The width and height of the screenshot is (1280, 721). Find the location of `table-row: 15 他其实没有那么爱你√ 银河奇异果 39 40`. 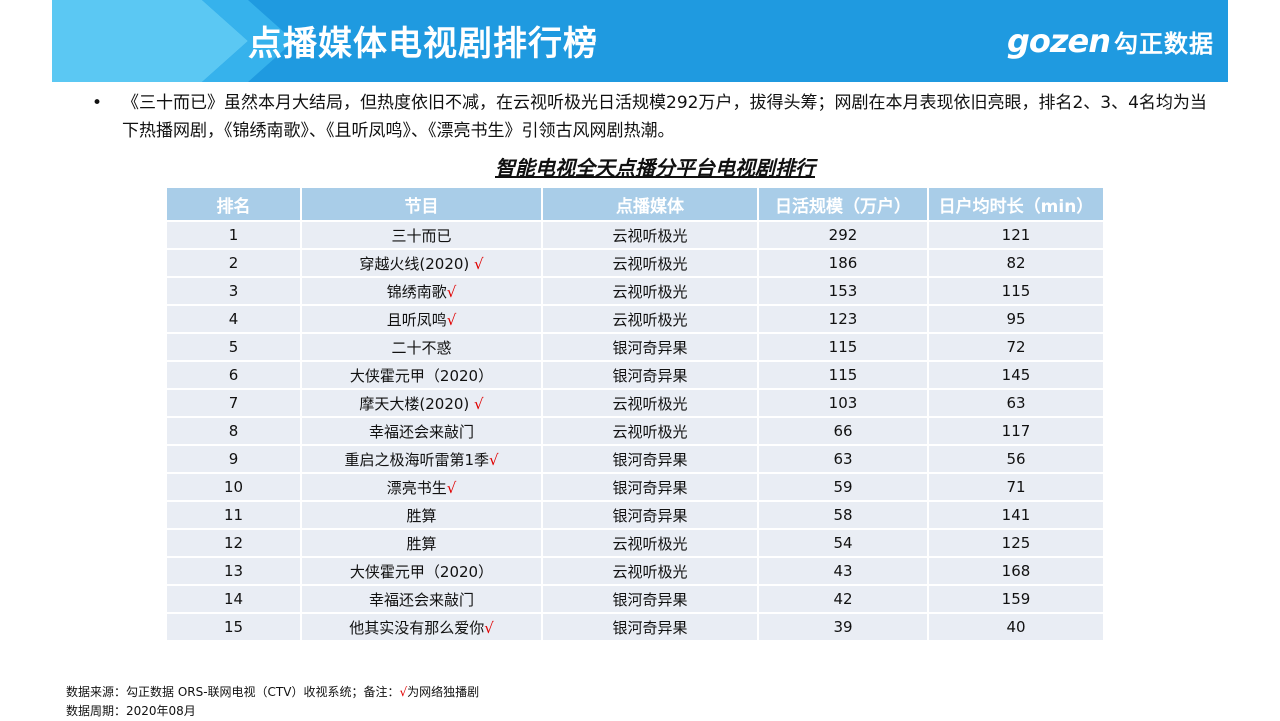

table-row: 15 他其实没有那么爱你√ 银河奇异果 39 40 is located at coordinates (635, 627).